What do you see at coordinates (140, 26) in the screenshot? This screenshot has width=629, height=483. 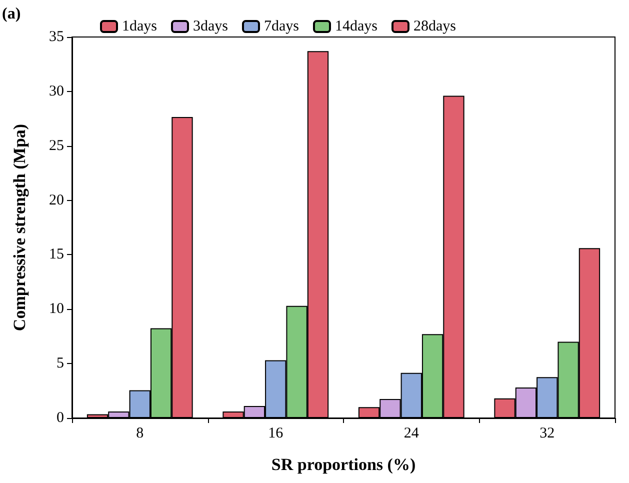 I see `legend-label: 1days` at bounding box center [140, 26].